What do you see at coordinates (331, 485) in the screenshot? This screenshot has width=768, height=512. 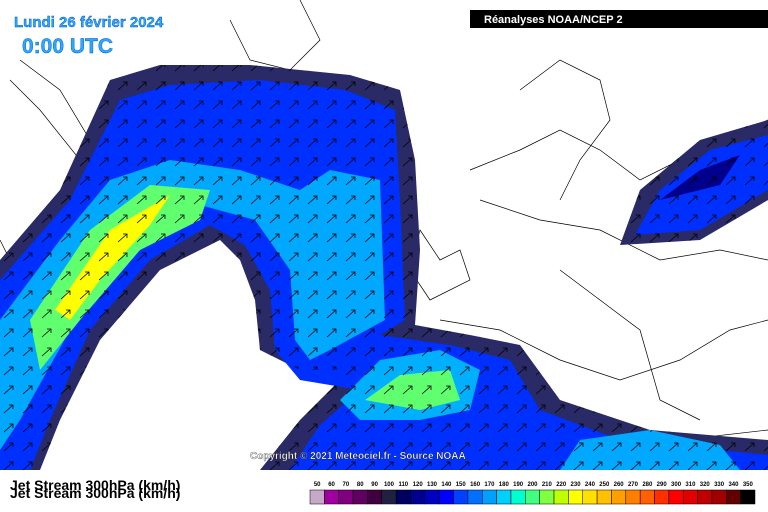 I see `legend-label: 60` at bounding box center [331, 485].